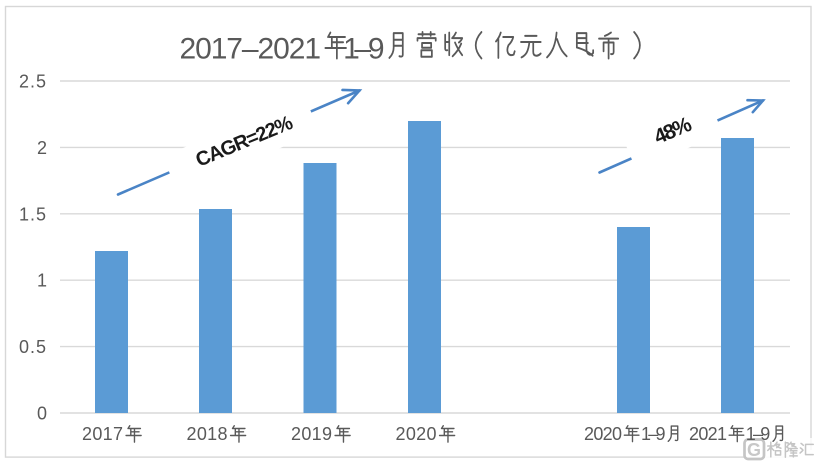  What do you see at coordinates (42, 148) in the screenshot?
I see `svg-text: 2` at bounding box center [42, 148].